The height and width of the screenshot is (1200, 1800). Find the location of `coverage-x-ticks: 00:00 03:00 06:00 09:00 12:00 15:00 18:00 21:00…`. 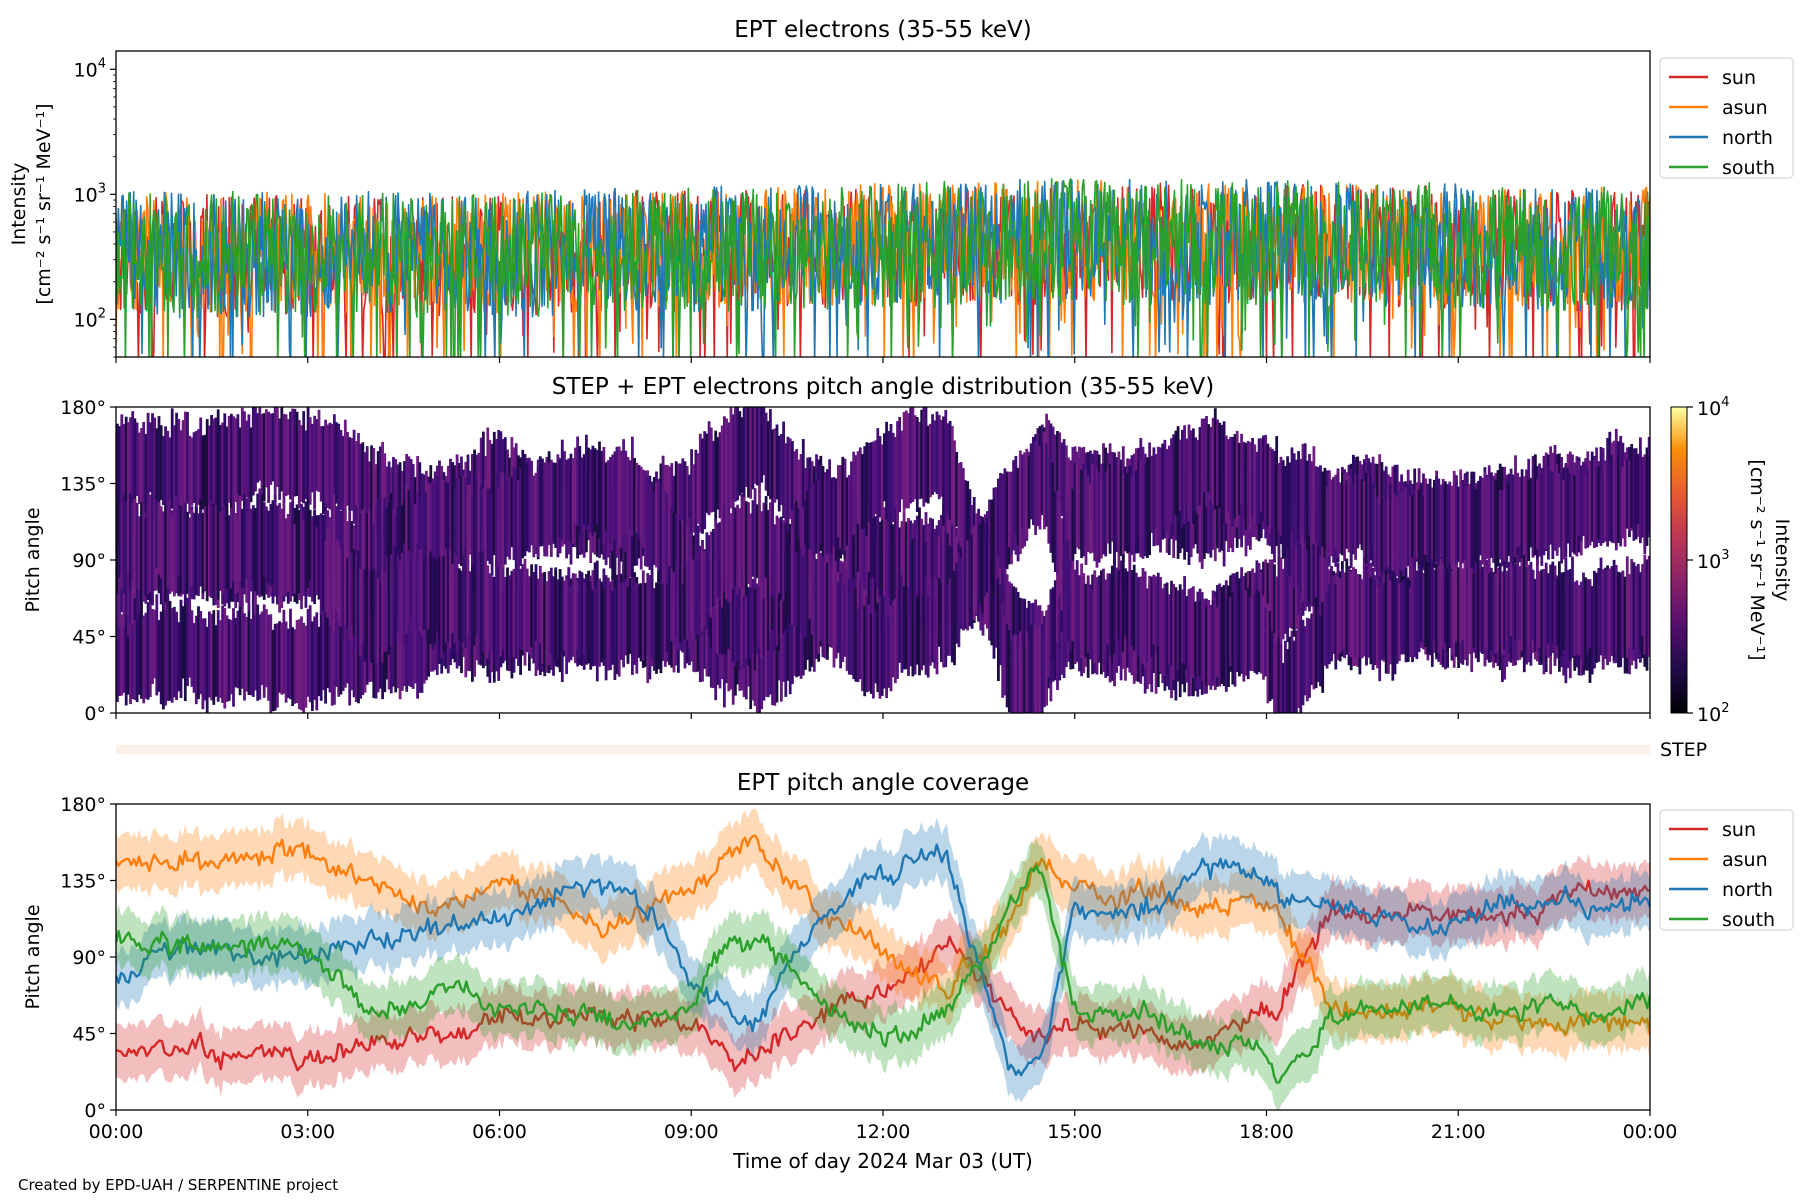

coverage-x-ticks: 00:00 03:00 06:00 09:00 12:00 15:00 18:00 21:00… is located at coordinates (883, 1126).